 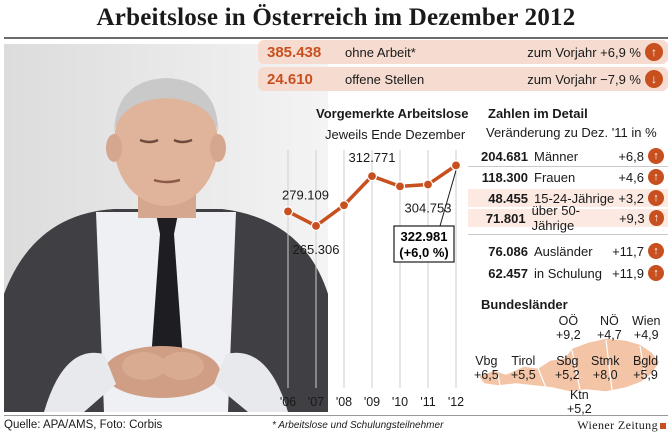 I want to click on state-name: Sbg, so click(x=567, y=361).